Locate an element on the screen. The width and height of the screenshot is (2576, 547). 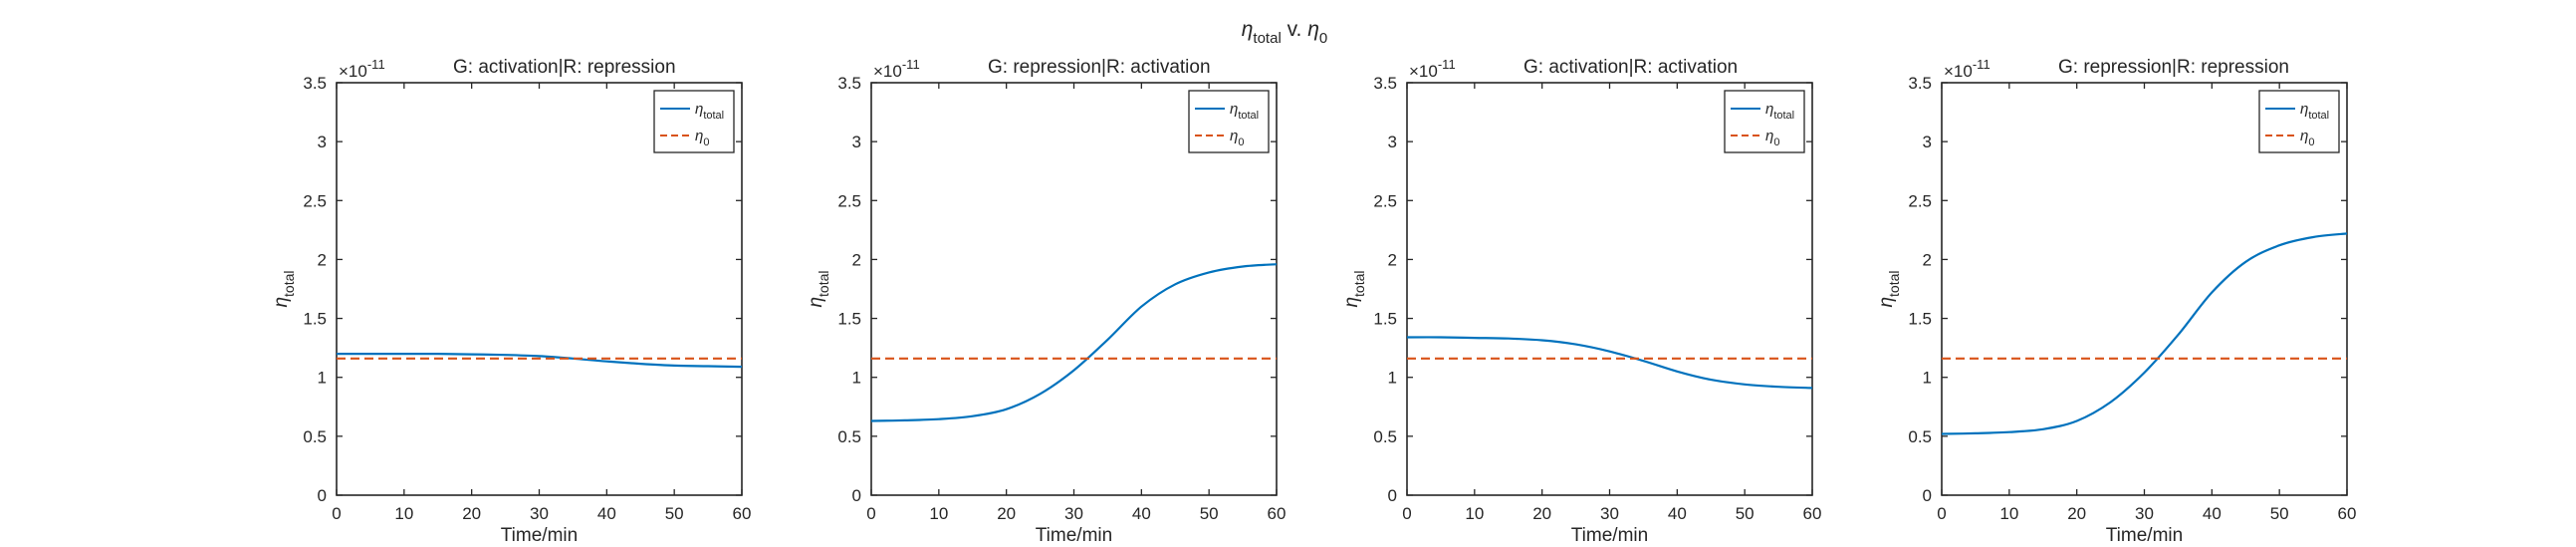
subplot-title: G: repression|R: repression is located at coordinates (2173, 67).